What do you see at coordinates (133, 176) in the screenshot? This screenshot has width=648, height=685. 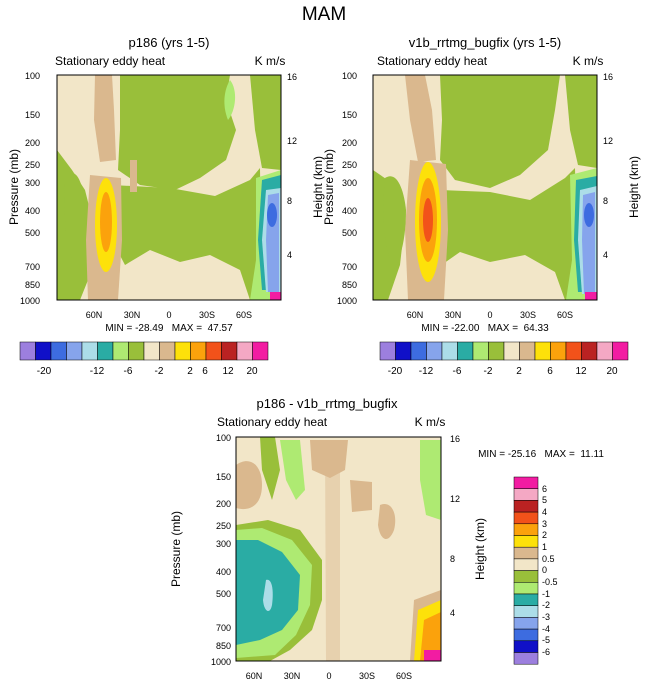 I see `panel-1-tan-sliver` at bounding box center [133, 176].